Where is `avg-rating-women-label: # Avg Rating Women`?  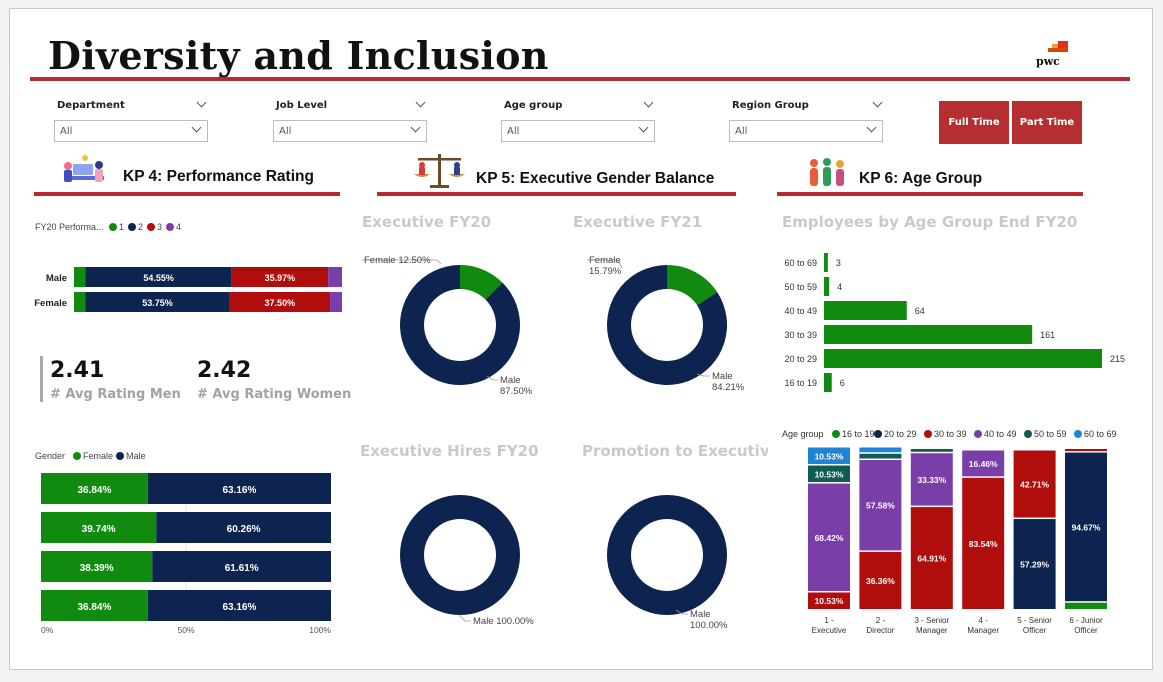
avg-rating-women-label: # Avg Rating Women is located at coordinates (274, 394).